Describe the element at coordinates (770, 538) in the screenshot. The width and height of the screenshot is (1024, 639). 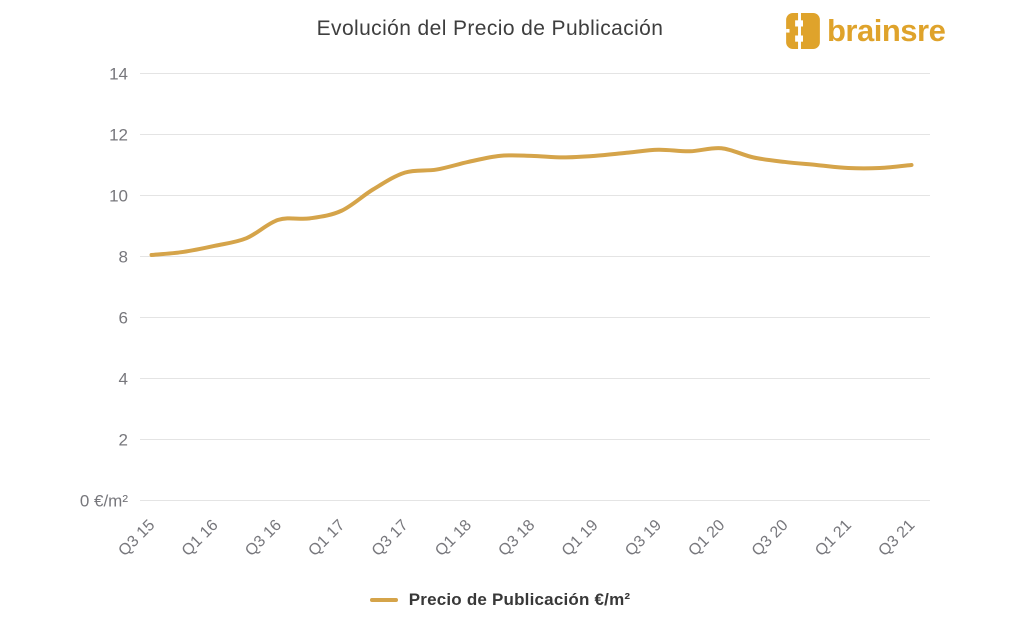
I see `x-axis-tick-label: Q3 20` at that location.